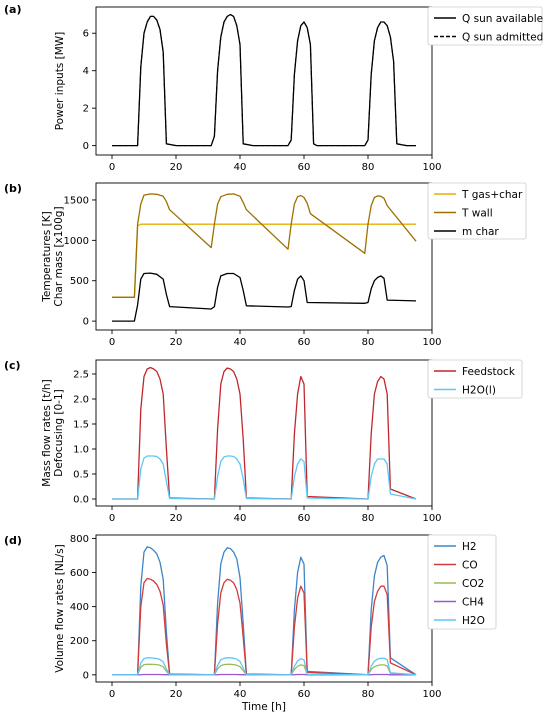 The width and height of the screenshot is (550, 716). What do you see at coordinates (76, 200) in the screenshot?
I see `y-tick-label: 1500` at bounding box center [76, 200].